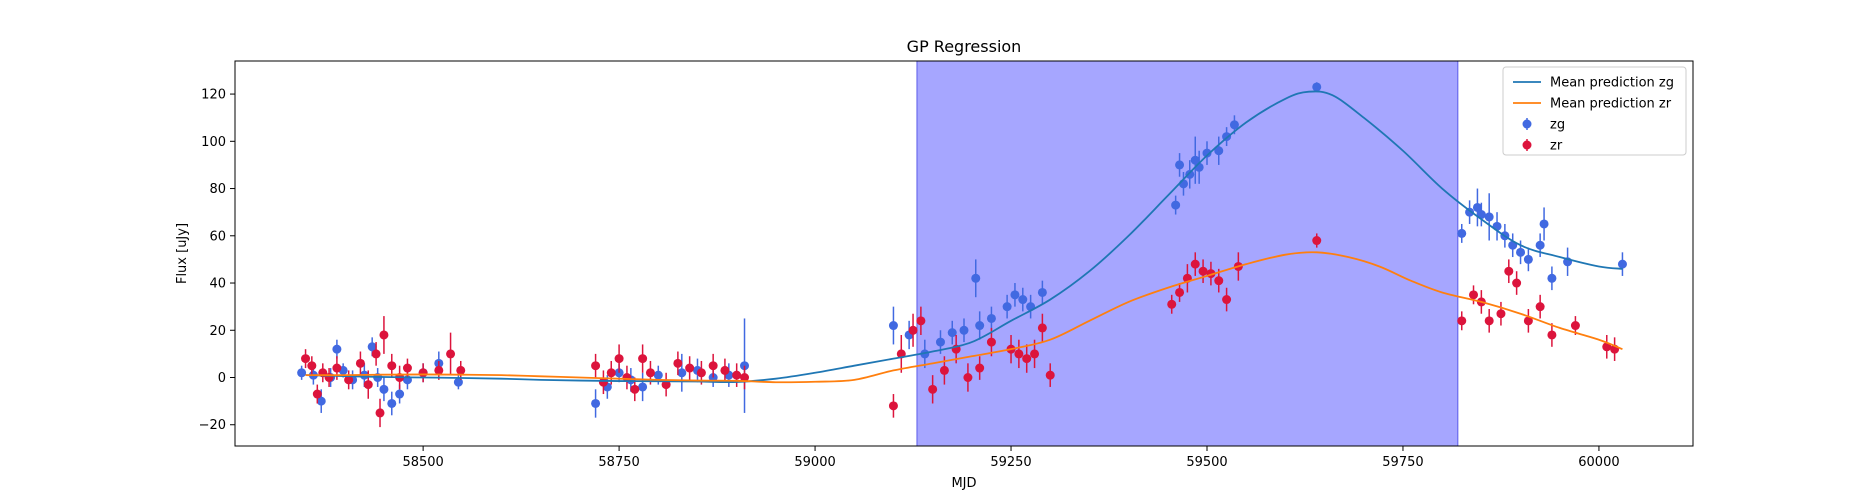 The height and width of the screenshot is (500, 1875). I want to click on y-tick-label: 40, so click(217, 284).